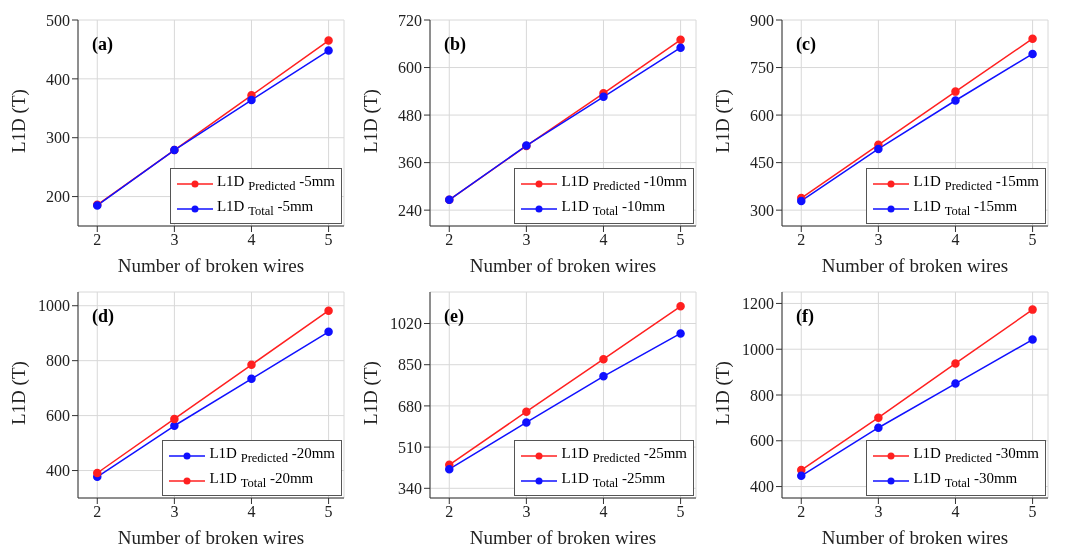 Image resolution: width=1067 pixels, height=549 pixels. What do you see at coordinates (410, 406) in the screenshot?
I see `y-tick-label: 680` at bounding box center [410, 406].